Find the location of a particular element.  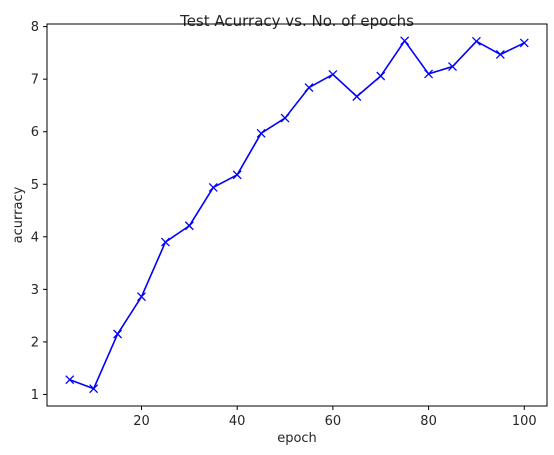

x-tick-label: 80 is located at coordinates (428, 421).